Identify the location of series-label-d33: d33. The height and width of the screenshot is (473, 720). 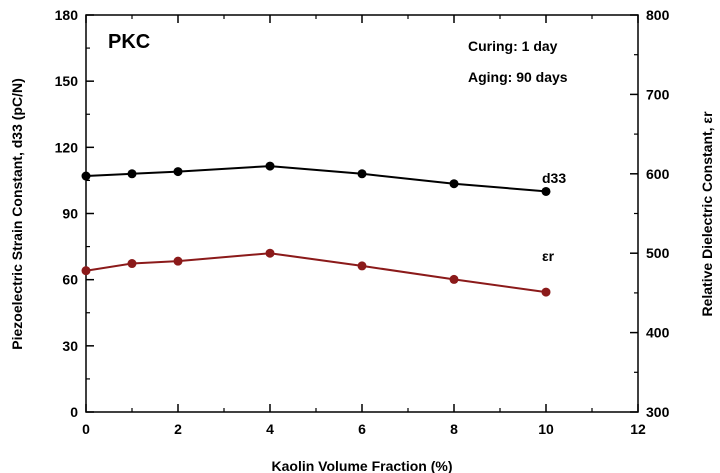
(554, 178).